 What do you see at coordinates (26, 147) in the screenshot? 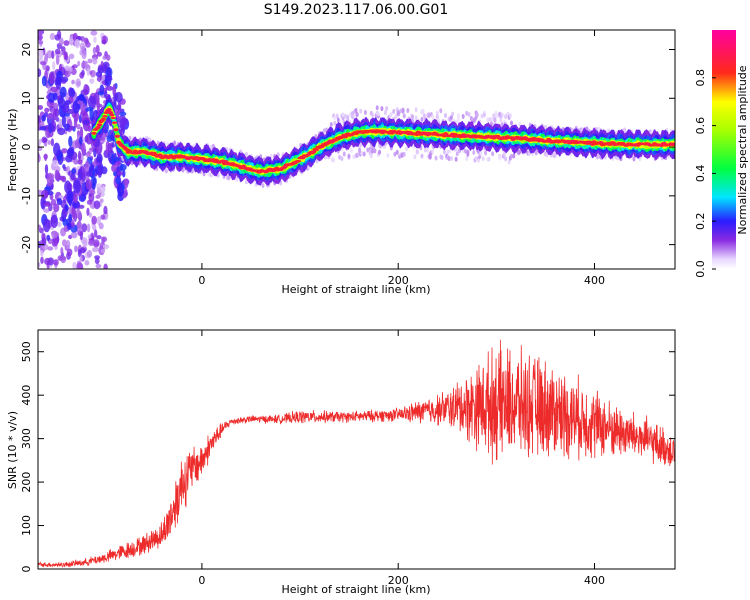
I see `y-tick-label: 0` at bounding box center [26, 147].